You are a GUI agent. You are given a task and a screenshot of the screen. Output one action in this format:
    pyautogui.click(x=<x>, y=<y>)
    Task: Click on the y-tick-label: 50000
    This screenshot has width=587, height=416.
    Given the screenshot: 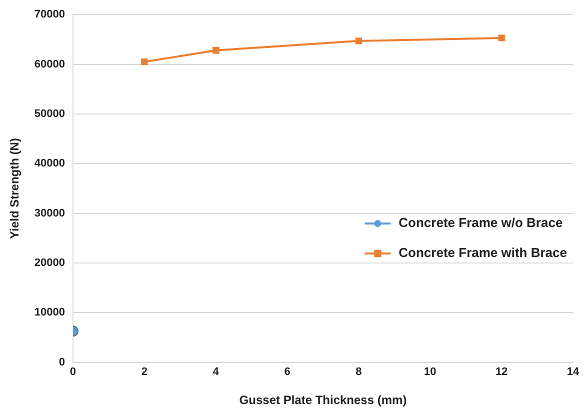 What is the action you would take?
    pyautogui.click(x=49, y=114)
    